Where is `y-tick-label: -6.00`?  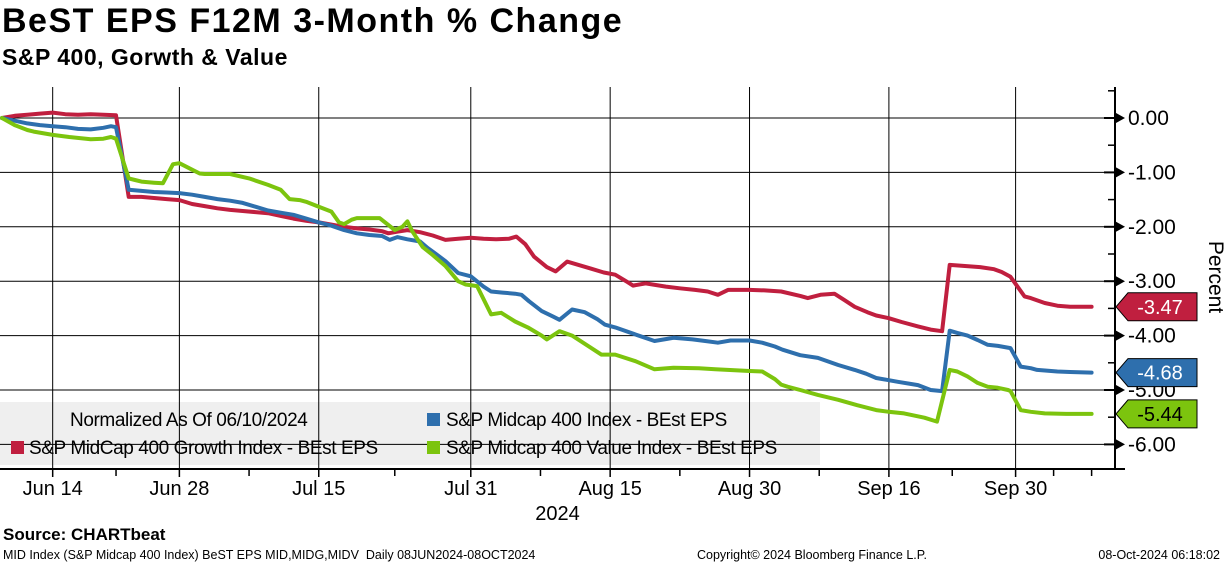
y-tick-label: -6.00 is located at coordinates (1152, 444).